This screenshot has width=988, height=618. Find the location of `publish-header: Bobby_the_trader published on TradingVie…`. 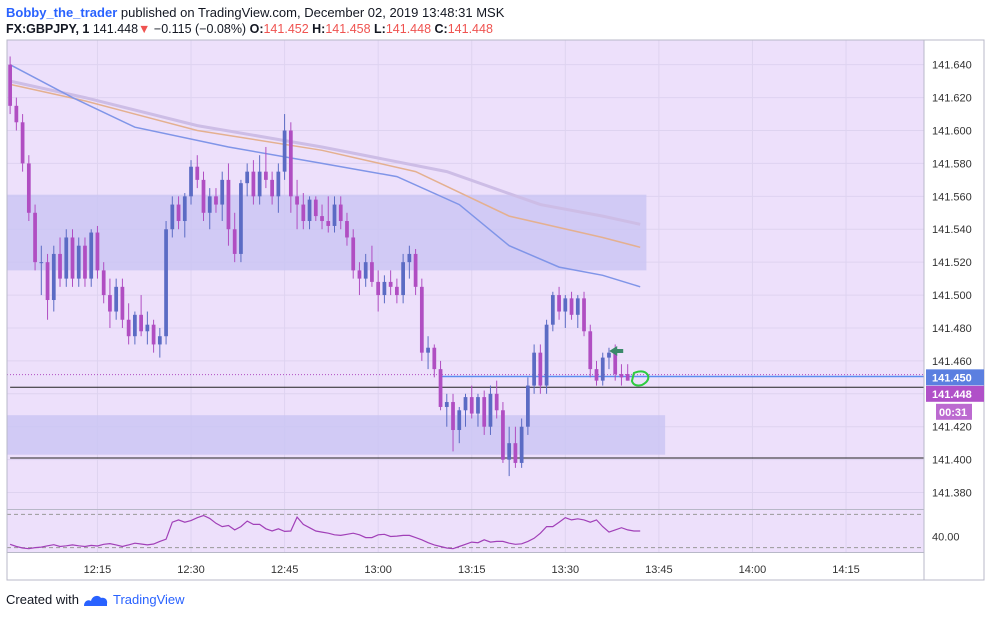

publish-header: Bobby_the_trader published on TradingVie… is located at coordinates (255, 12).